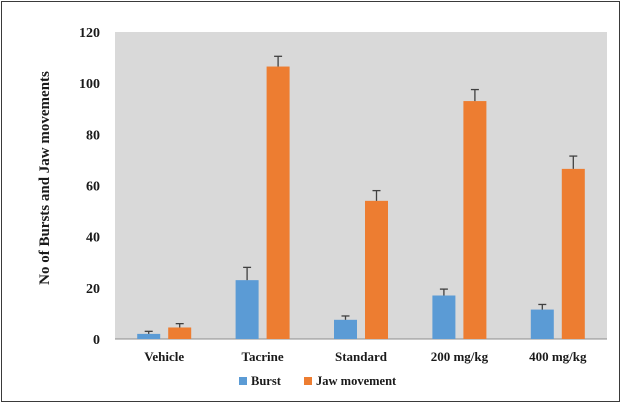 This screenshot has height=408, width=623. Describe the element at coordinates (558, 356) in the screenshot. I see `x-tick-label: 400 mg/kg` at that location.